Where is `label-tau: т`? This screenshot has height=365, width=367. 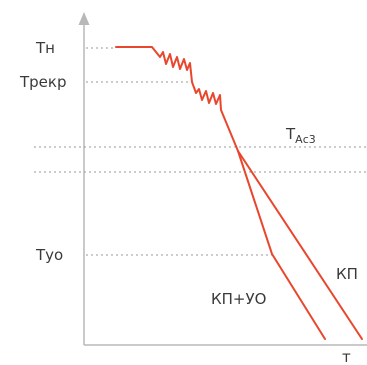 label-tau: т is located at coordinates (346, 356).